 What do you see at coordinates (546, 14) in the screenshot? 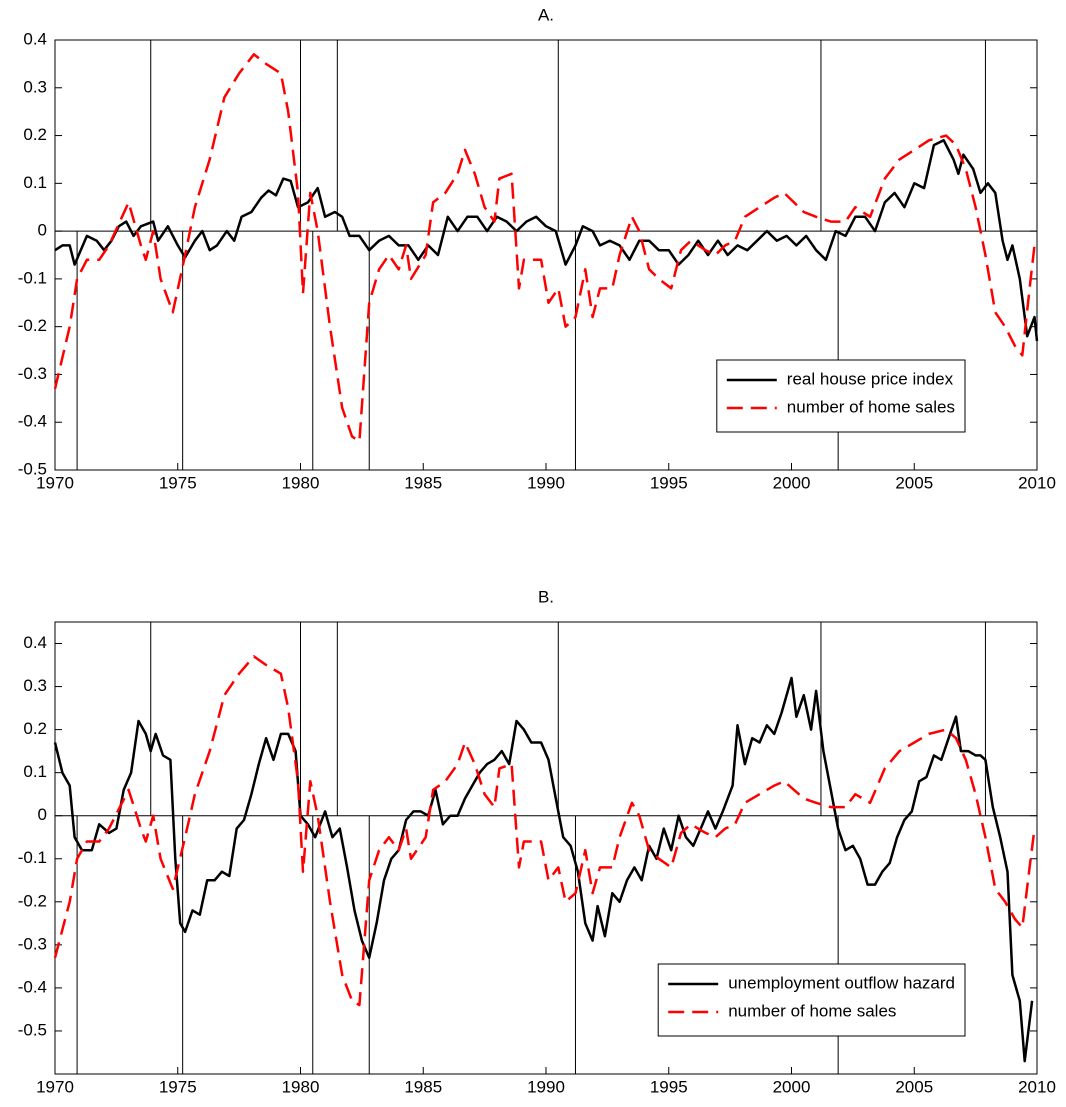
I see `chart-title: A.` at bounding box center [546, 14].